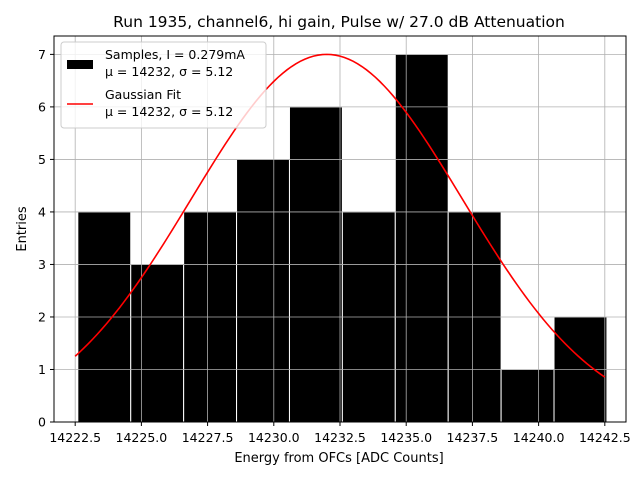 The height and width of the screenshot is (480, 640). Describe the element at coordinates (208, 437) in the screenshot. I see `x-tick-label: 14227.5` at that location.